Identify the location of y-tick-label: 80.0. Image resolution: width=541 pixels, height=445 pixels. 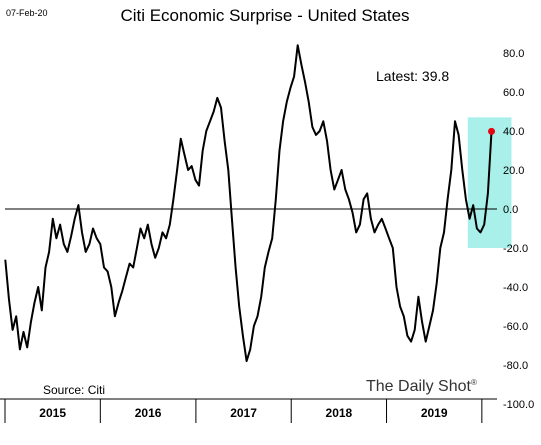
(513, 54).